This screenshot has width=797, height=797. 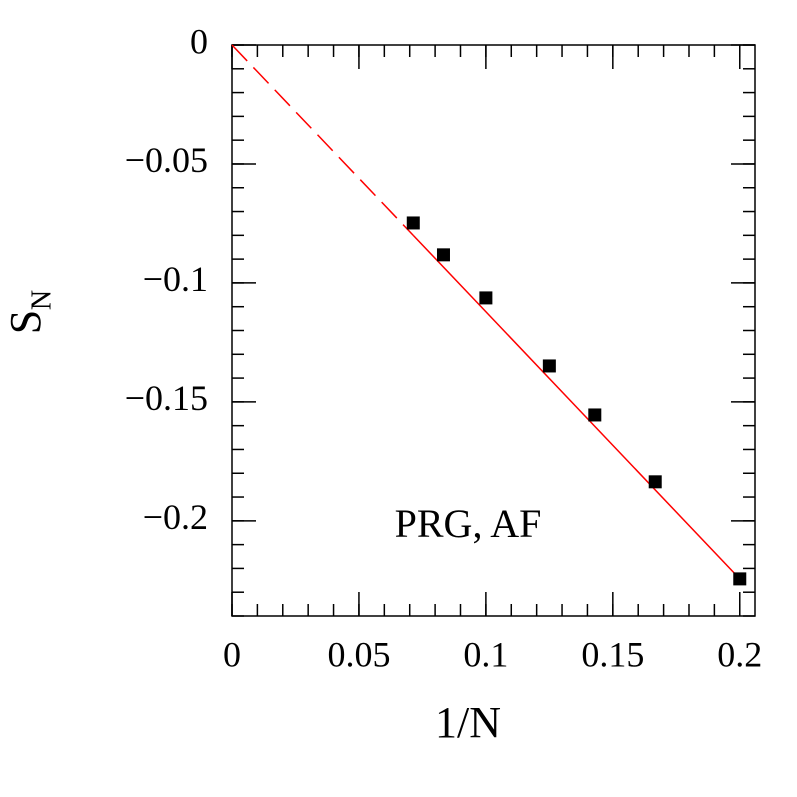 What do you see at coordinates (322, 140) in the screenshot?
I see `fit-line` at bounding box center [322, 140].